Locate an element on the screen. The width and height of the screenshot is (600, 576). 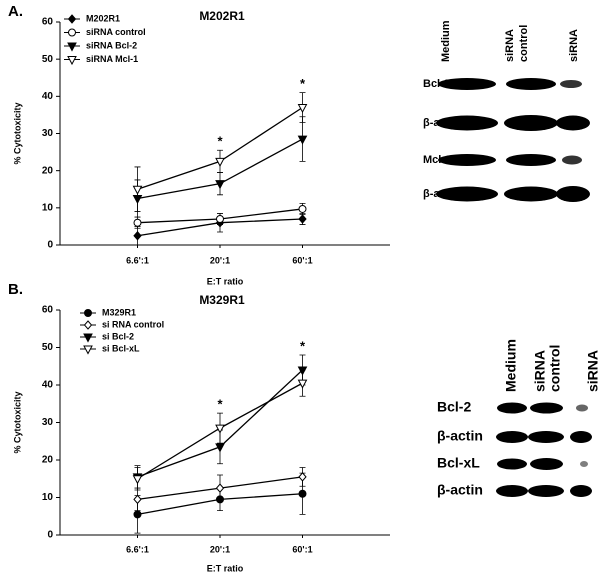
legend-label: siRNA Mcl-1 is located at coordinates (112, 59).